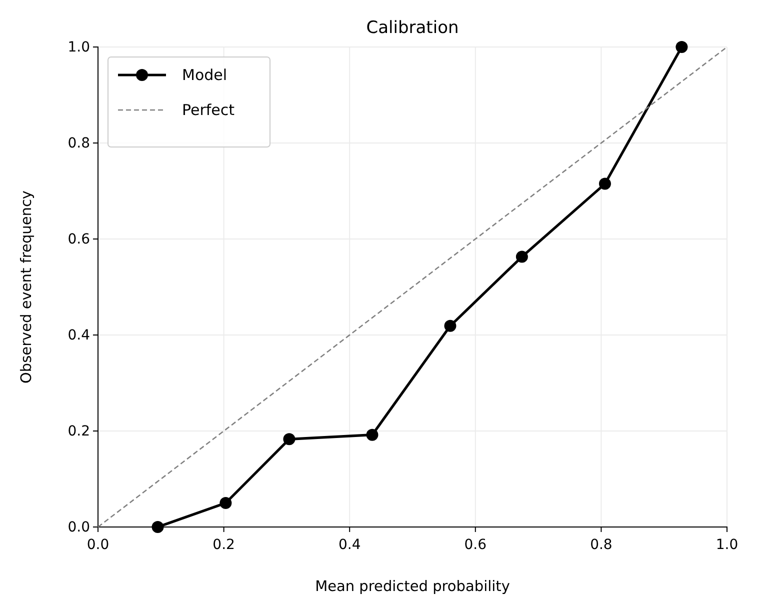 The width and height of the screenshot is (760, 611). What do you see at coordinates (79, 143) in the screenshot?
I see `y-tick-label: 0.8` at bounding box center [79, 143].